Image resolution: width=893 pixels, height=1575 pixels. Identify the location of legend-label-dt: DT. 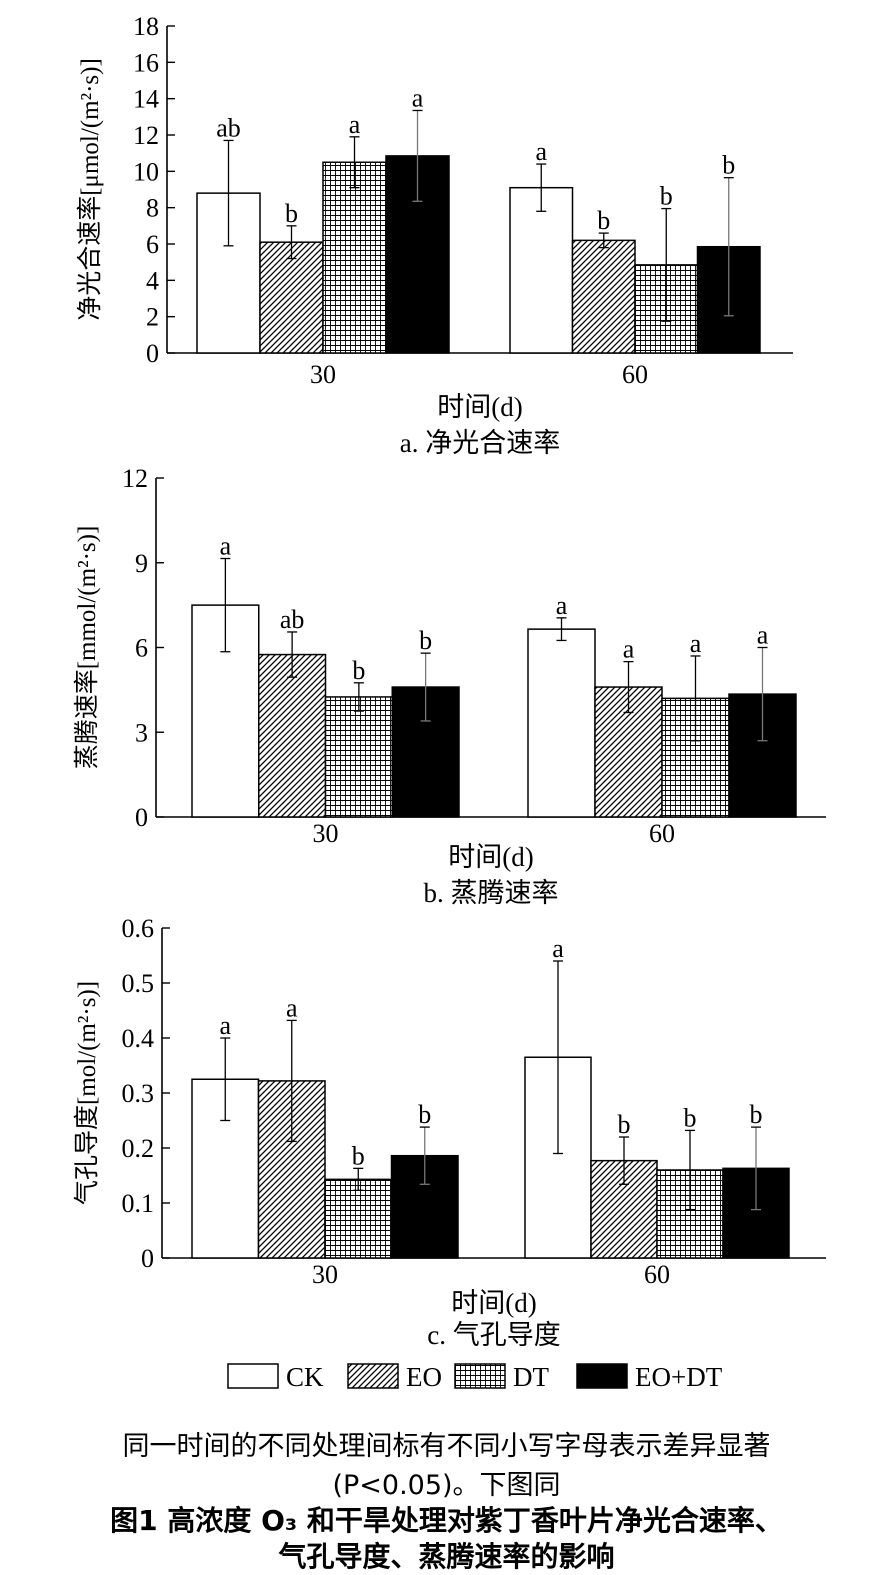
(531, 1377).